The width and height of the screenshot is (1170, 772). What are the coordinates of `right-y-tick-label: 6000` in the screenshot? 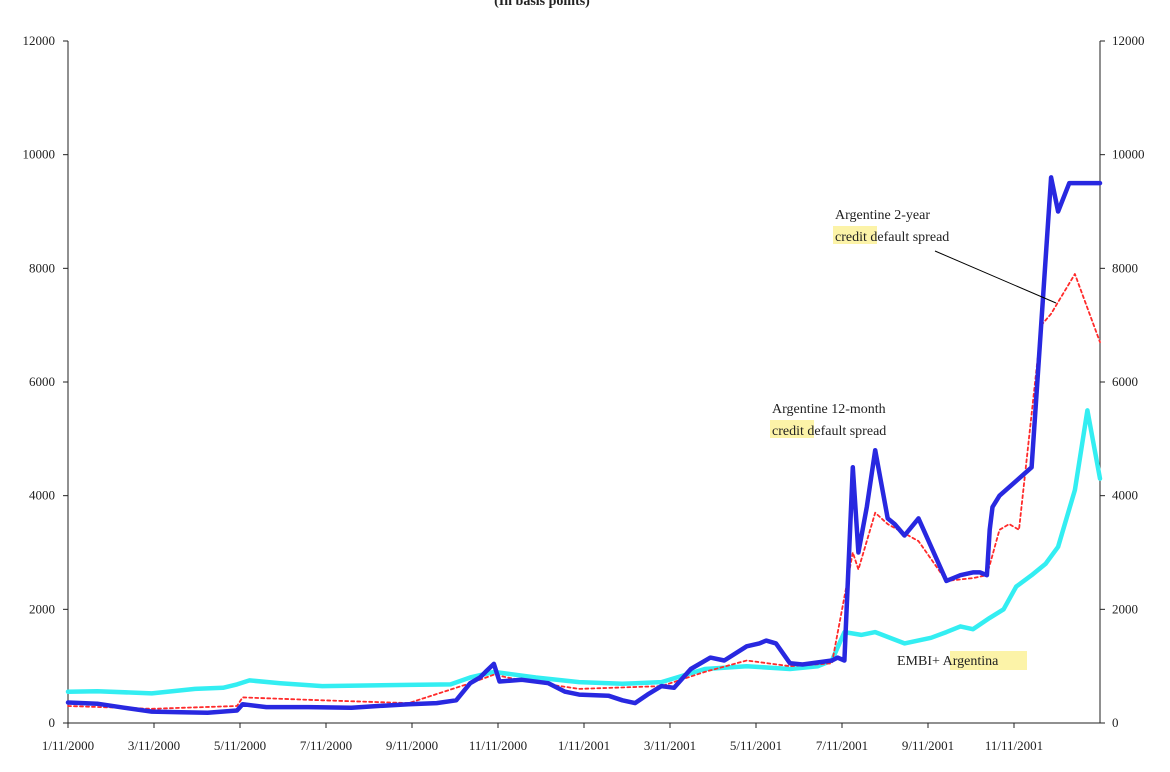 It's located at (1125, 381).